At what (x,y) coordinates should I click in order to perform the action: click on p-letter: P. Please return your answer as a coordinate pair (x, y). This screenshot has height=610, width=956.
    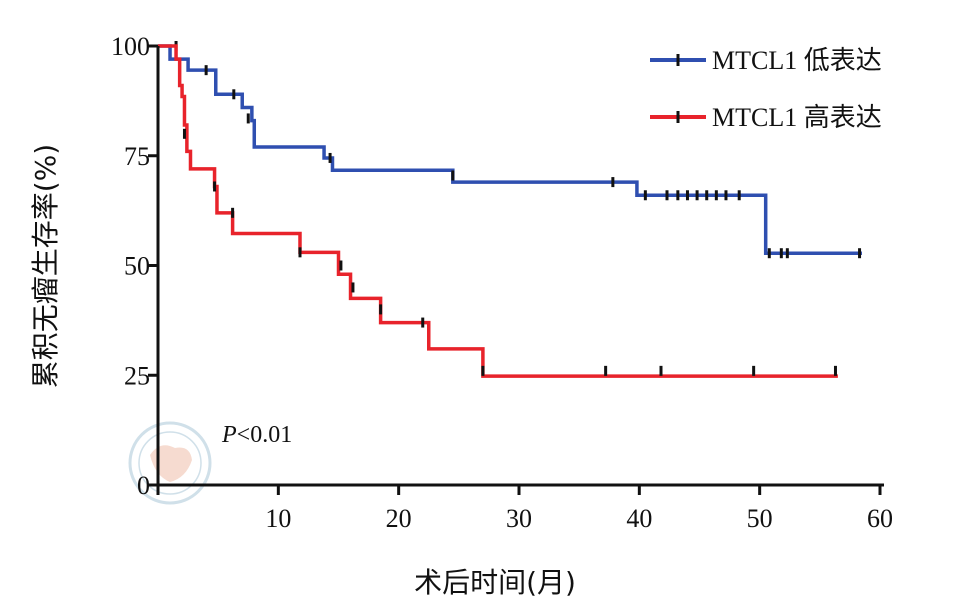
    Looking at the image, I should click on (229, 435).